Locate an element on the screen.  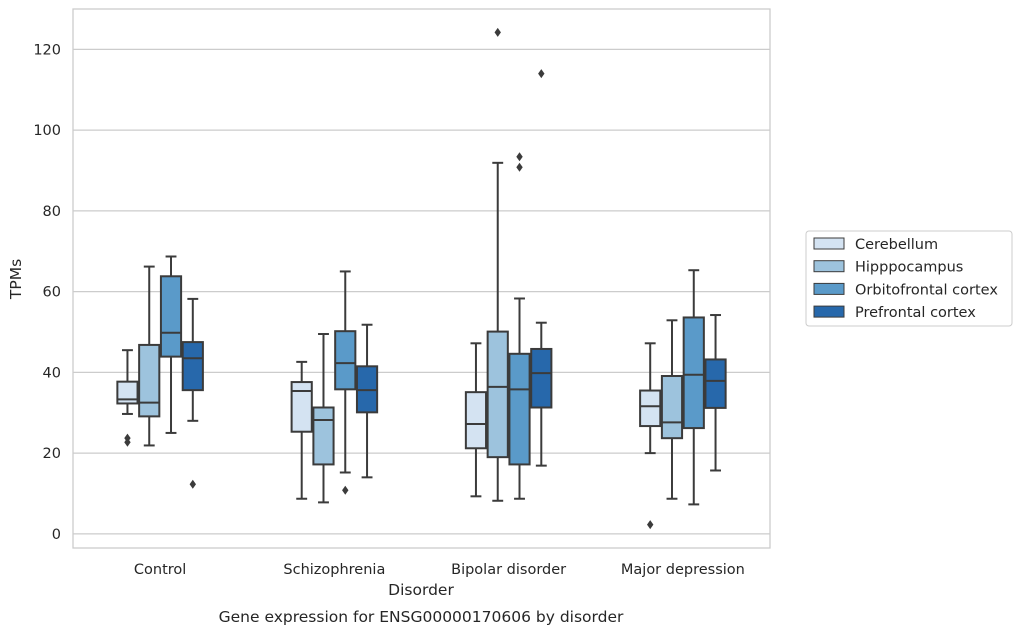
y-tick-label: 20 is located at coordinates (52, 454).